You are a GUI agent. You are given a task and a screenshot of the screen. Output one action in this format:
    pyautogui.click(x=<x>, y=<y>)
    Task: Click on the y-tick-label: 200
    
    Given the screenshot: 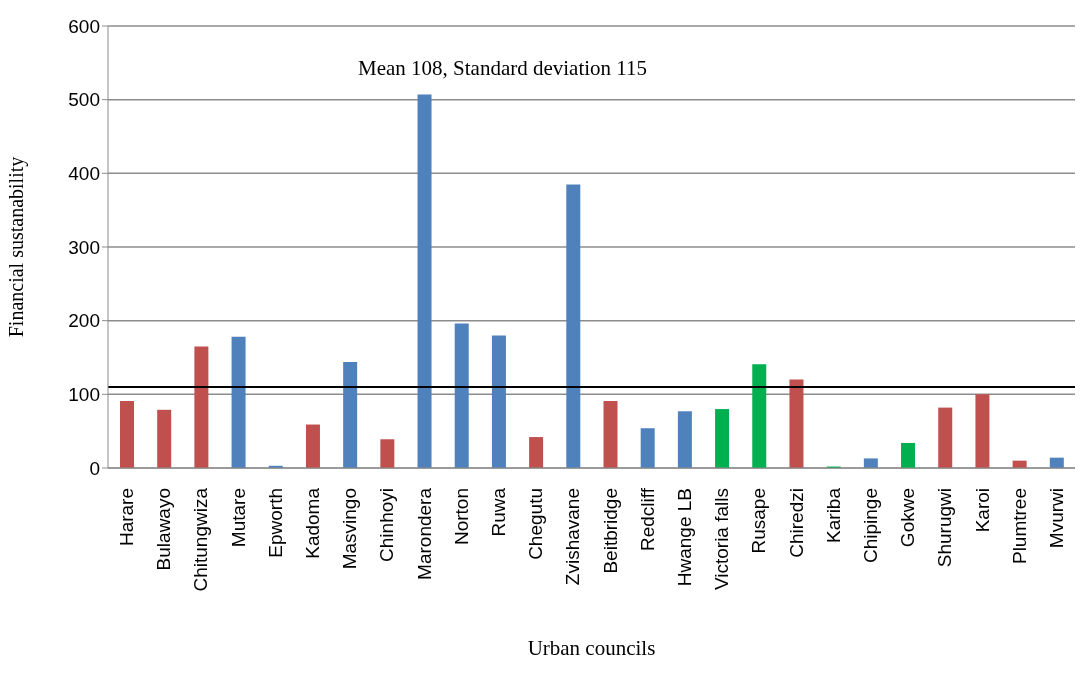 What is the action you would take?
    pyautogui.click(x=84, y=321)
    